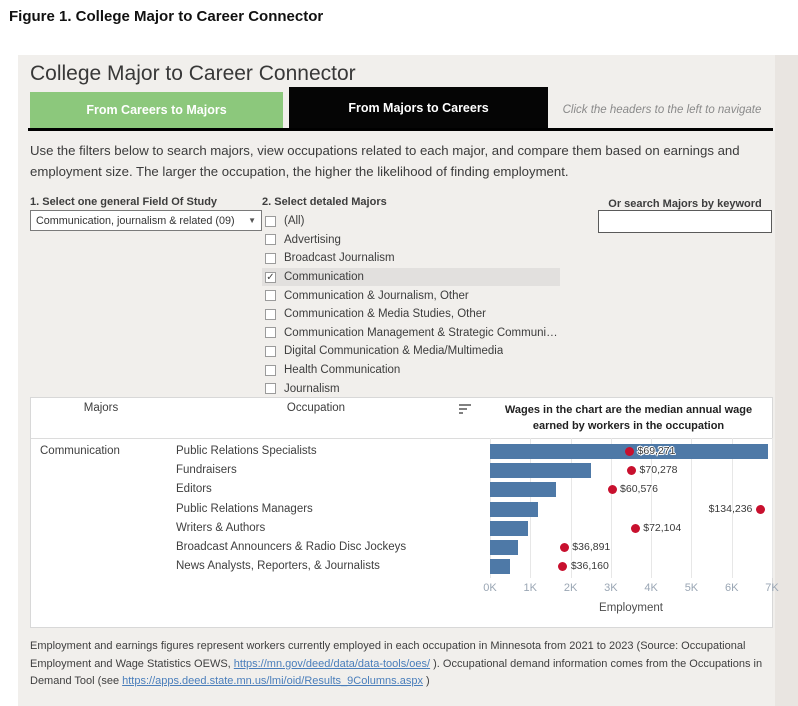 Image resolution: width=798 pixels, height=706 pixels. I want to click on oews-link: https://mn.gov/deed/data/data-tools/oes/, so click(332, 663).